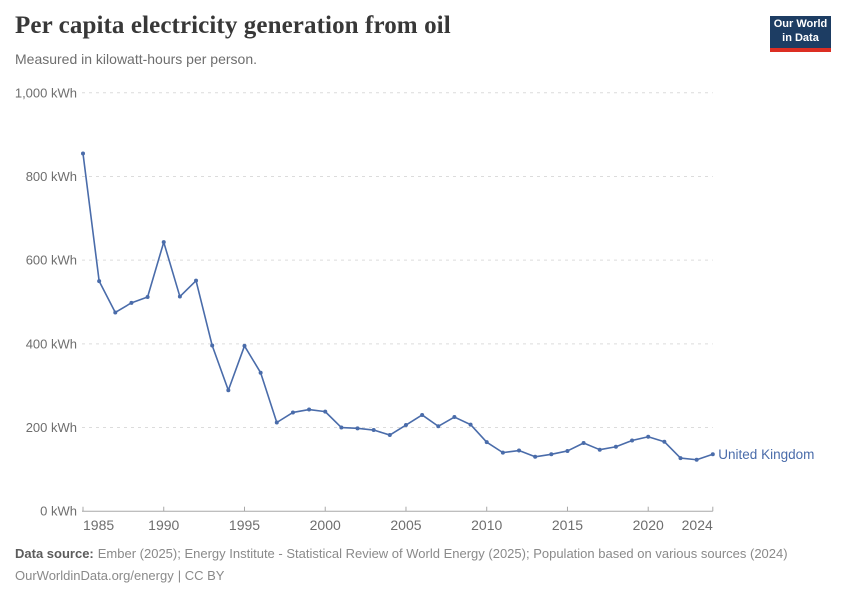 The height and width of the screenshot is (600, 850). What do you see at coordinates (201, 575) in the screenshot?
I see `license-suffix: | CC BY` at bounding box center [201, 575].